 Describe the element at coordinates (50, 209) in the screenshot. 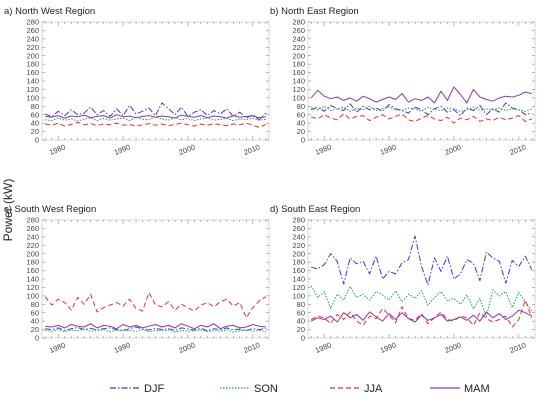

I see `panel-title: c) South West Region` at that location.